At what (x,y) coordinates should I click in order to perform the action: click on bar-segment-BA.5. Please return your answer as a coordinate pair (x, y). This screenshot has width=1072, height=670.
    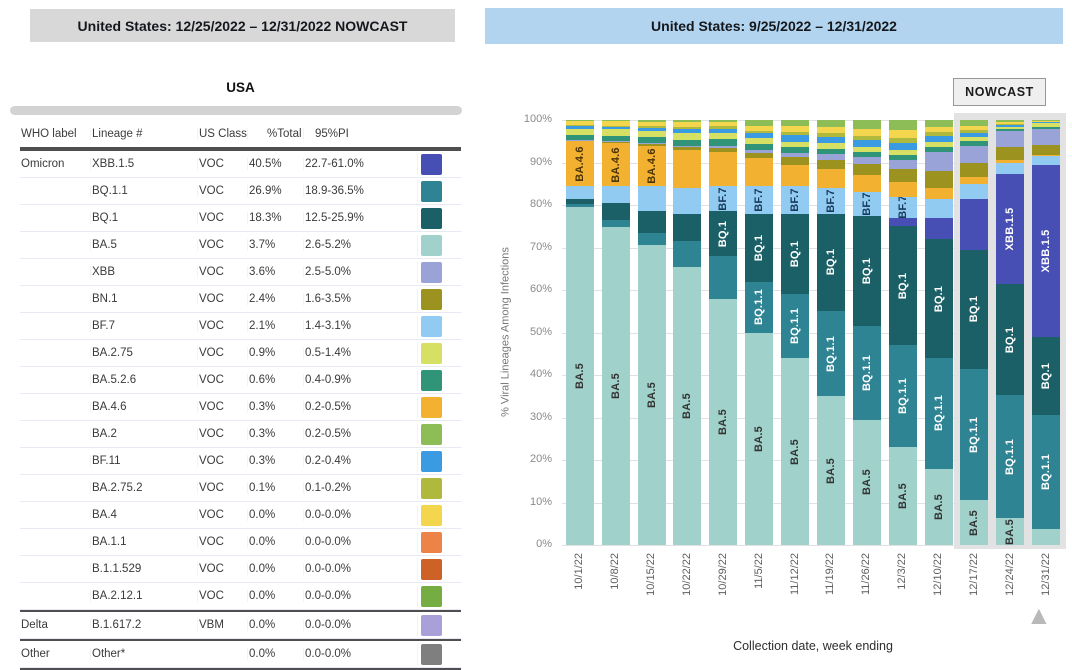
    Looking at the image, I should click on (1046, 537).